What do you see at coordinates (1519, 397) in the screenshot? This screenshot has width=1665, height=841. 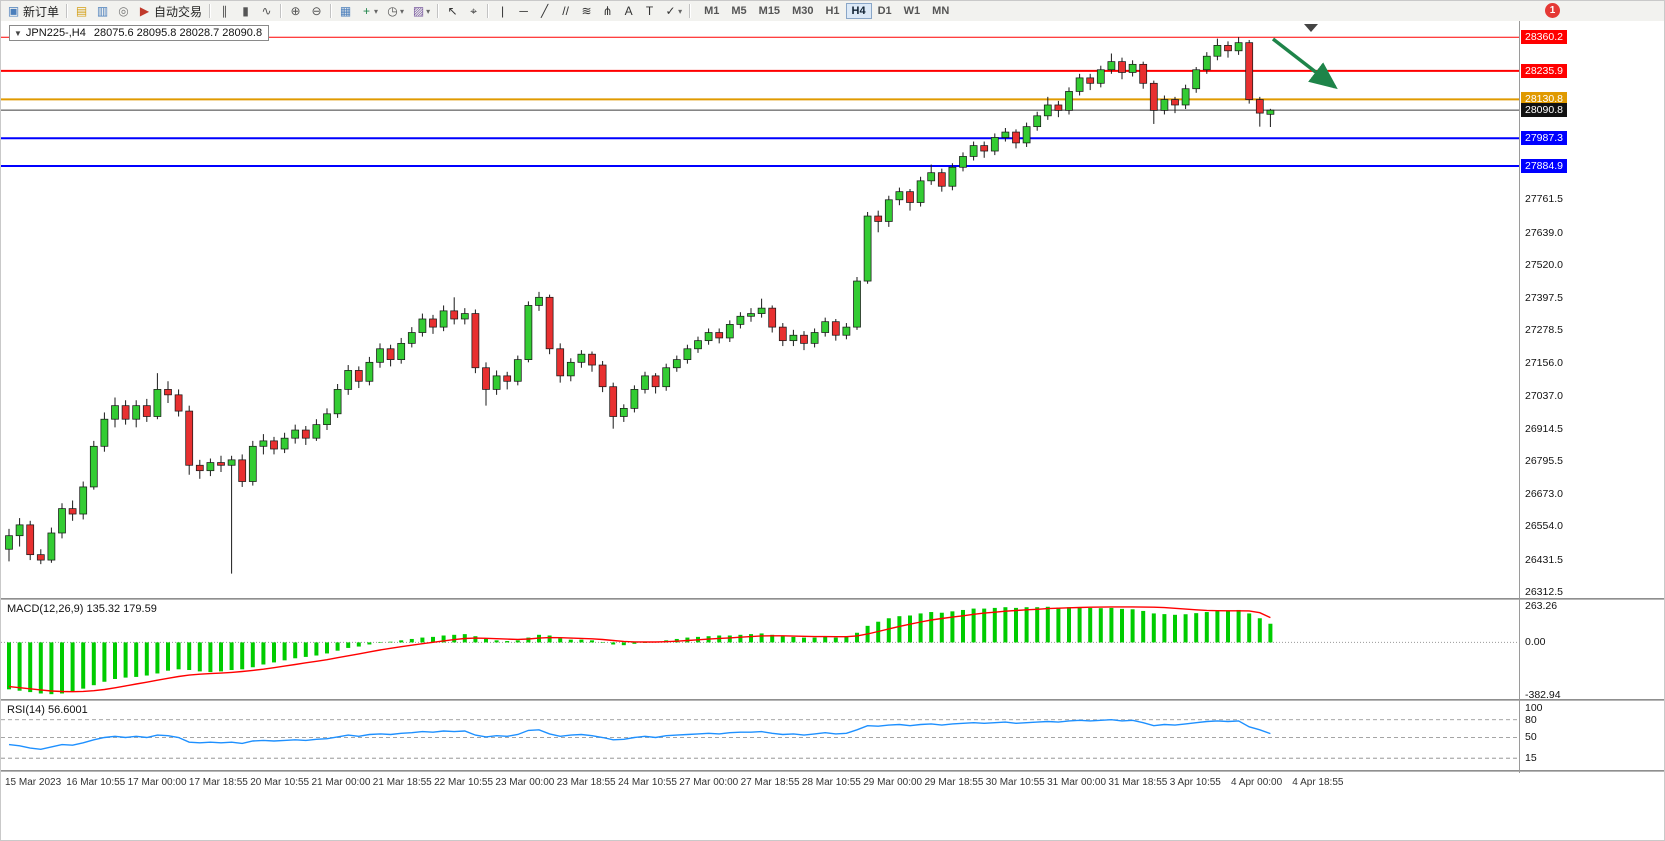 I see `price-axis-border` at bounding box center [1519, 397].